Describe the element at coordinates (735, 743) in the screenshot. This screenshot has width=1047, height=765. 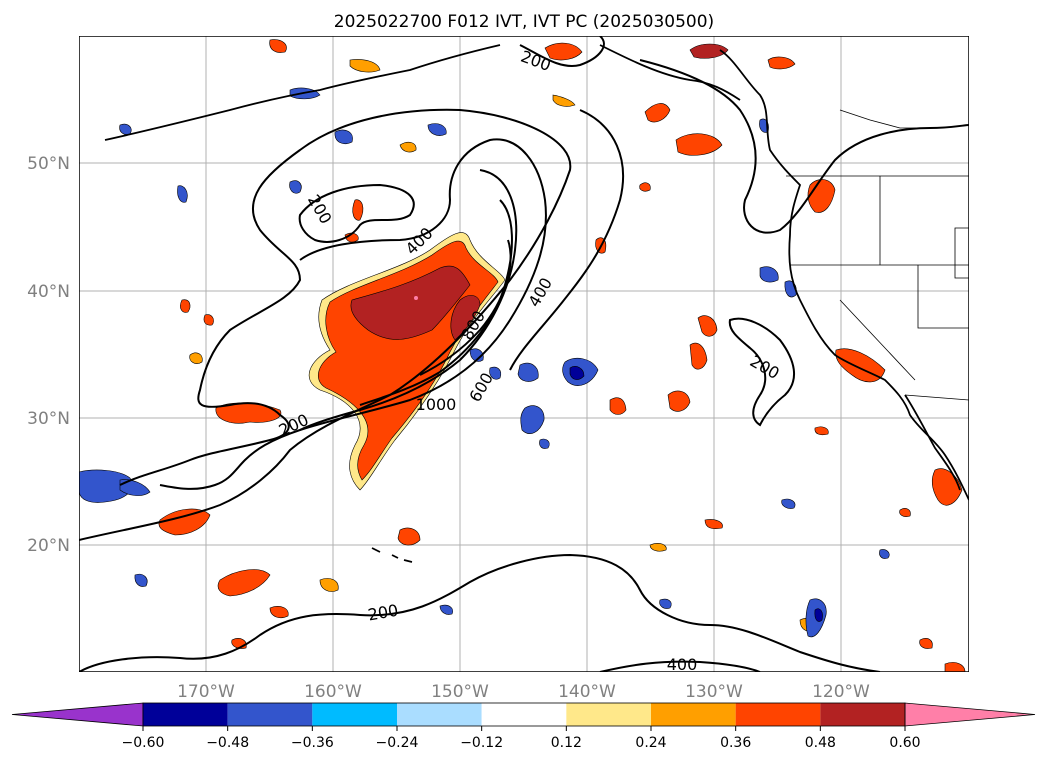
I see `colorbar-tick-label: 0.36` at that location.